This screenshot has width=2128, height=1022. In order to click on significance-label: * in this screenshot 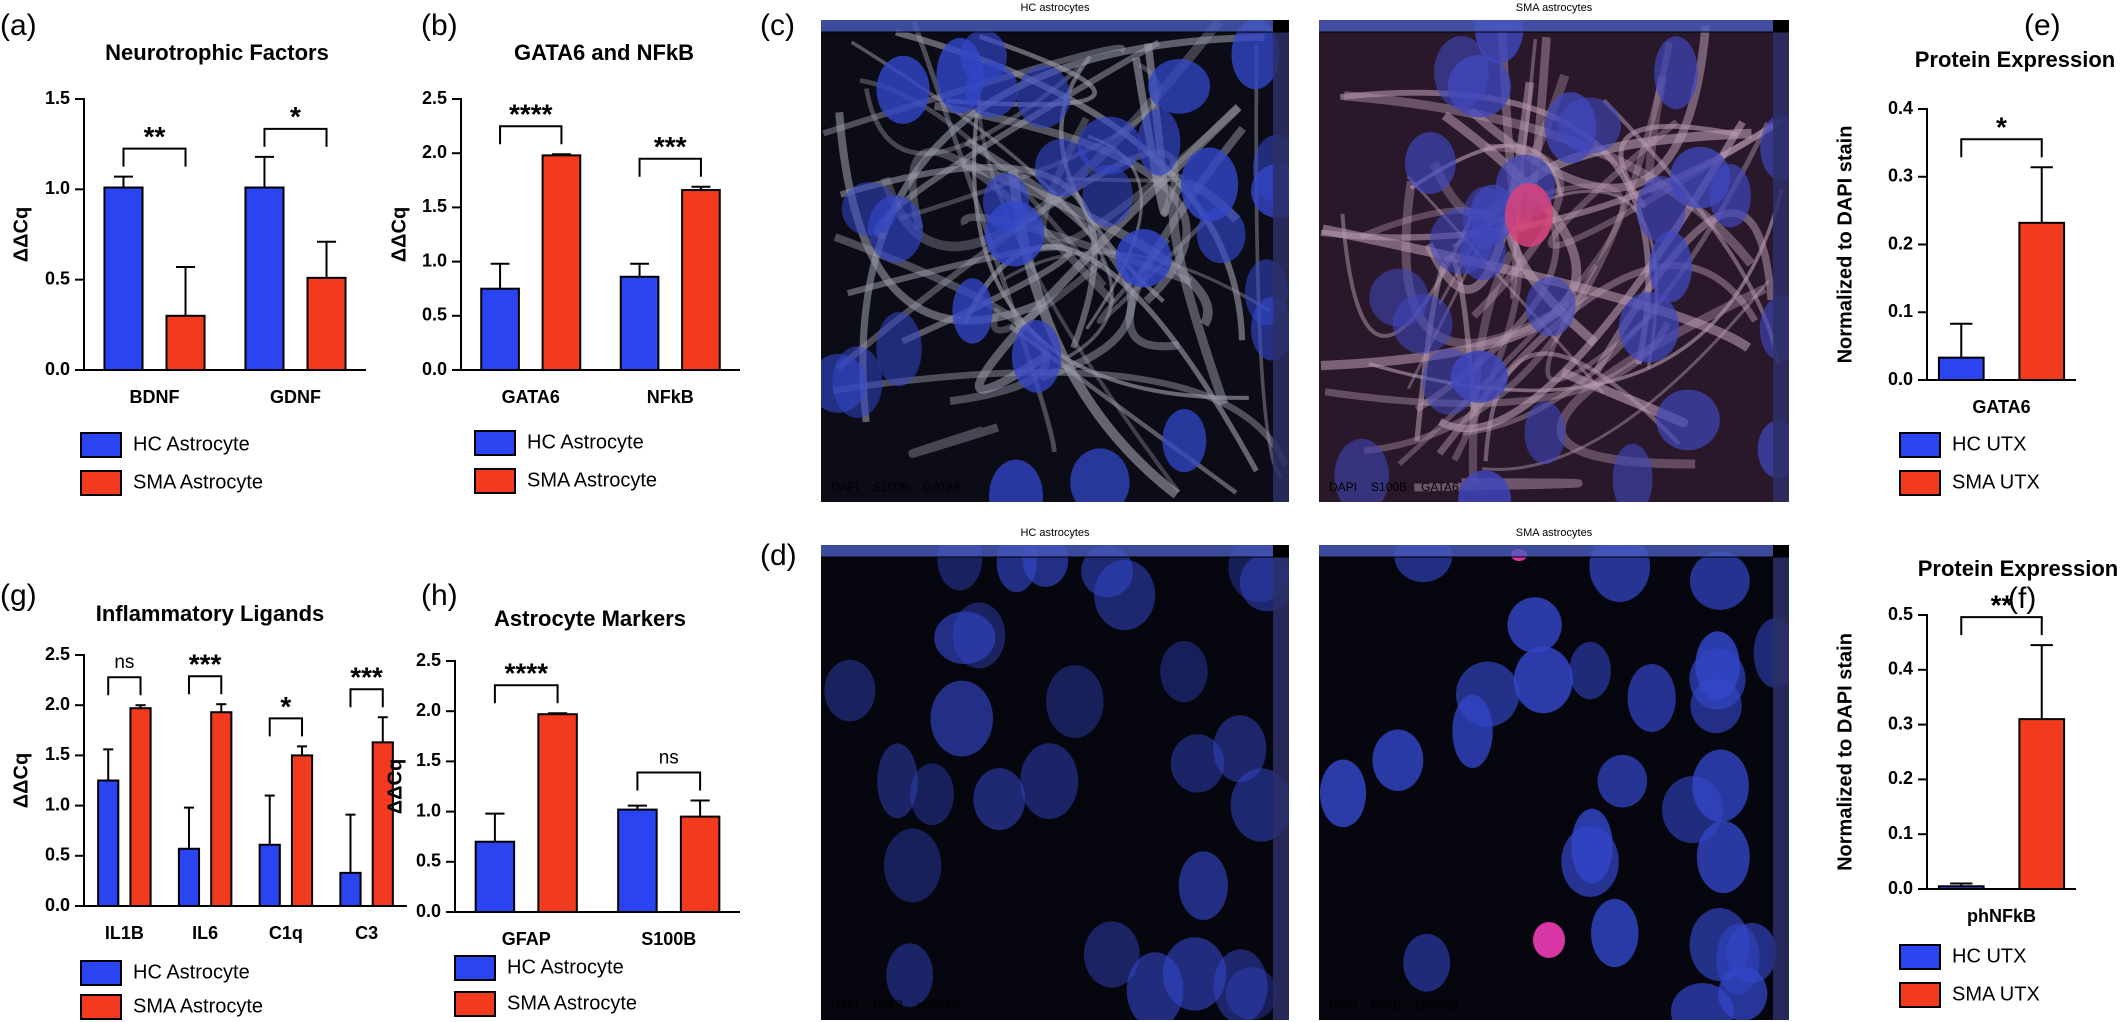, I will do `click(2001, 127)`.